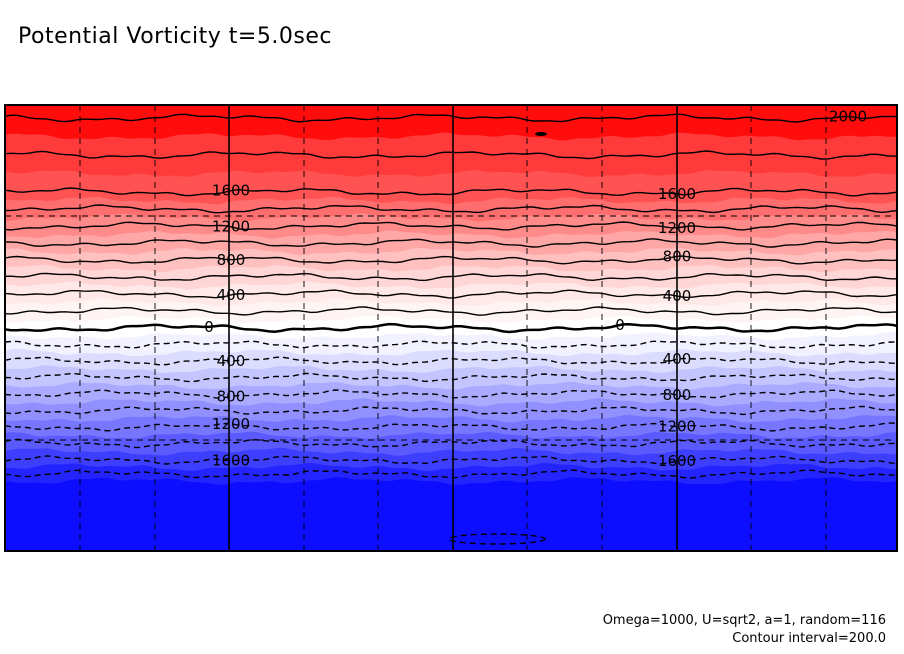 This screenshot has height=654, width=904. Describe the element at coordinates (848, 116) in the screenshot. I see `contour-label: 2000` at that location.